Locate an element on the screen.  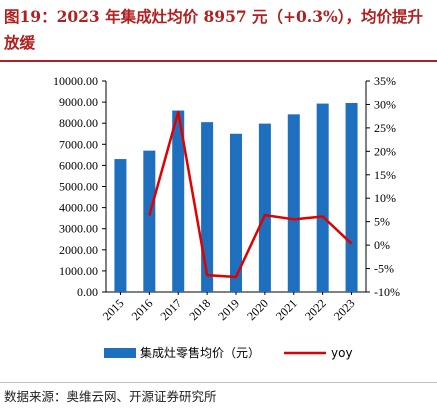
left-axis-tick-label: 3000.00 is located at coordinates (78, 229).